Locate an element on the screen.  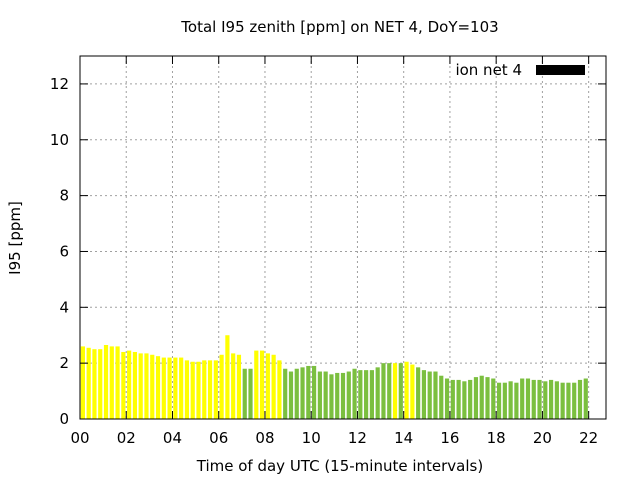
x-tick-label: 06 is located at coordinates (218, 438).